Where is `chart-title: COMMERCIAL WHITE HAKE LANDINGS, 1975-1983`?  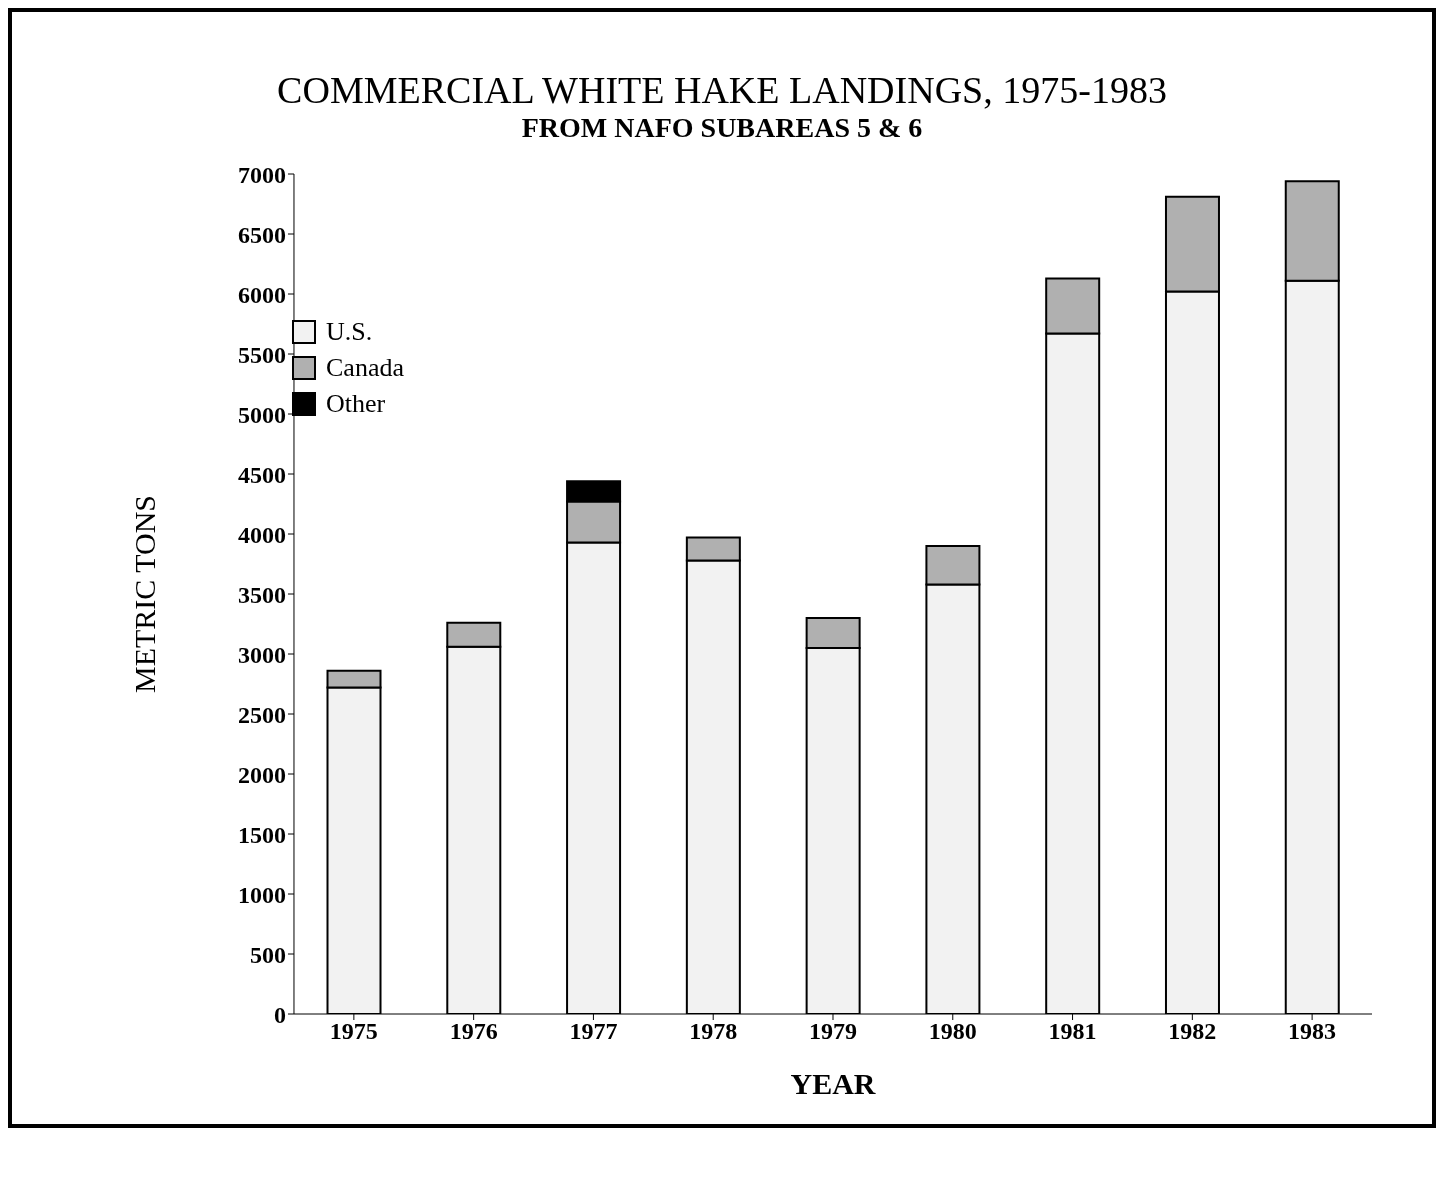 chart-title: COMMERCIAL WHITE HAKE LANDINGS, 1975-1983 is located at coordinates (722, 90).